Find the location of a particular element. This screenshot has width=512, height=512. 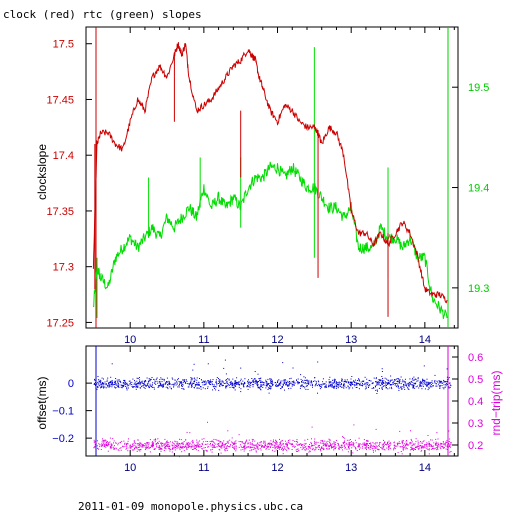

y2-tick-label: 19.3 is located at coordinates (478, 289).